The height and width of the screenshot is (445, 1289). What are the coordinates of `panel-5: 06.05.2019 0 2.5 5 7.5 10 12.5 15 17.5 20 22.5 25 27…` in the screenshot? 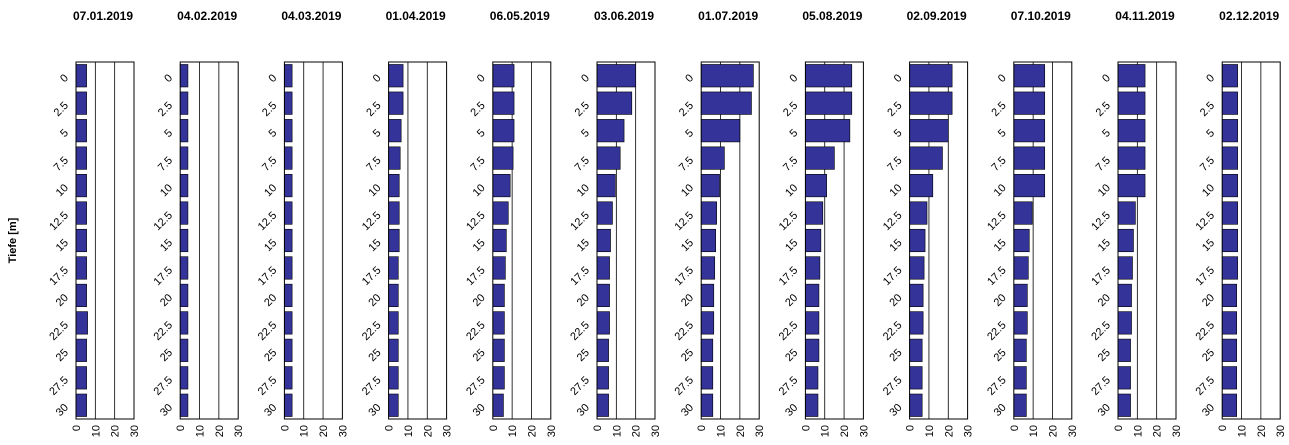 It's located at (511, 223).